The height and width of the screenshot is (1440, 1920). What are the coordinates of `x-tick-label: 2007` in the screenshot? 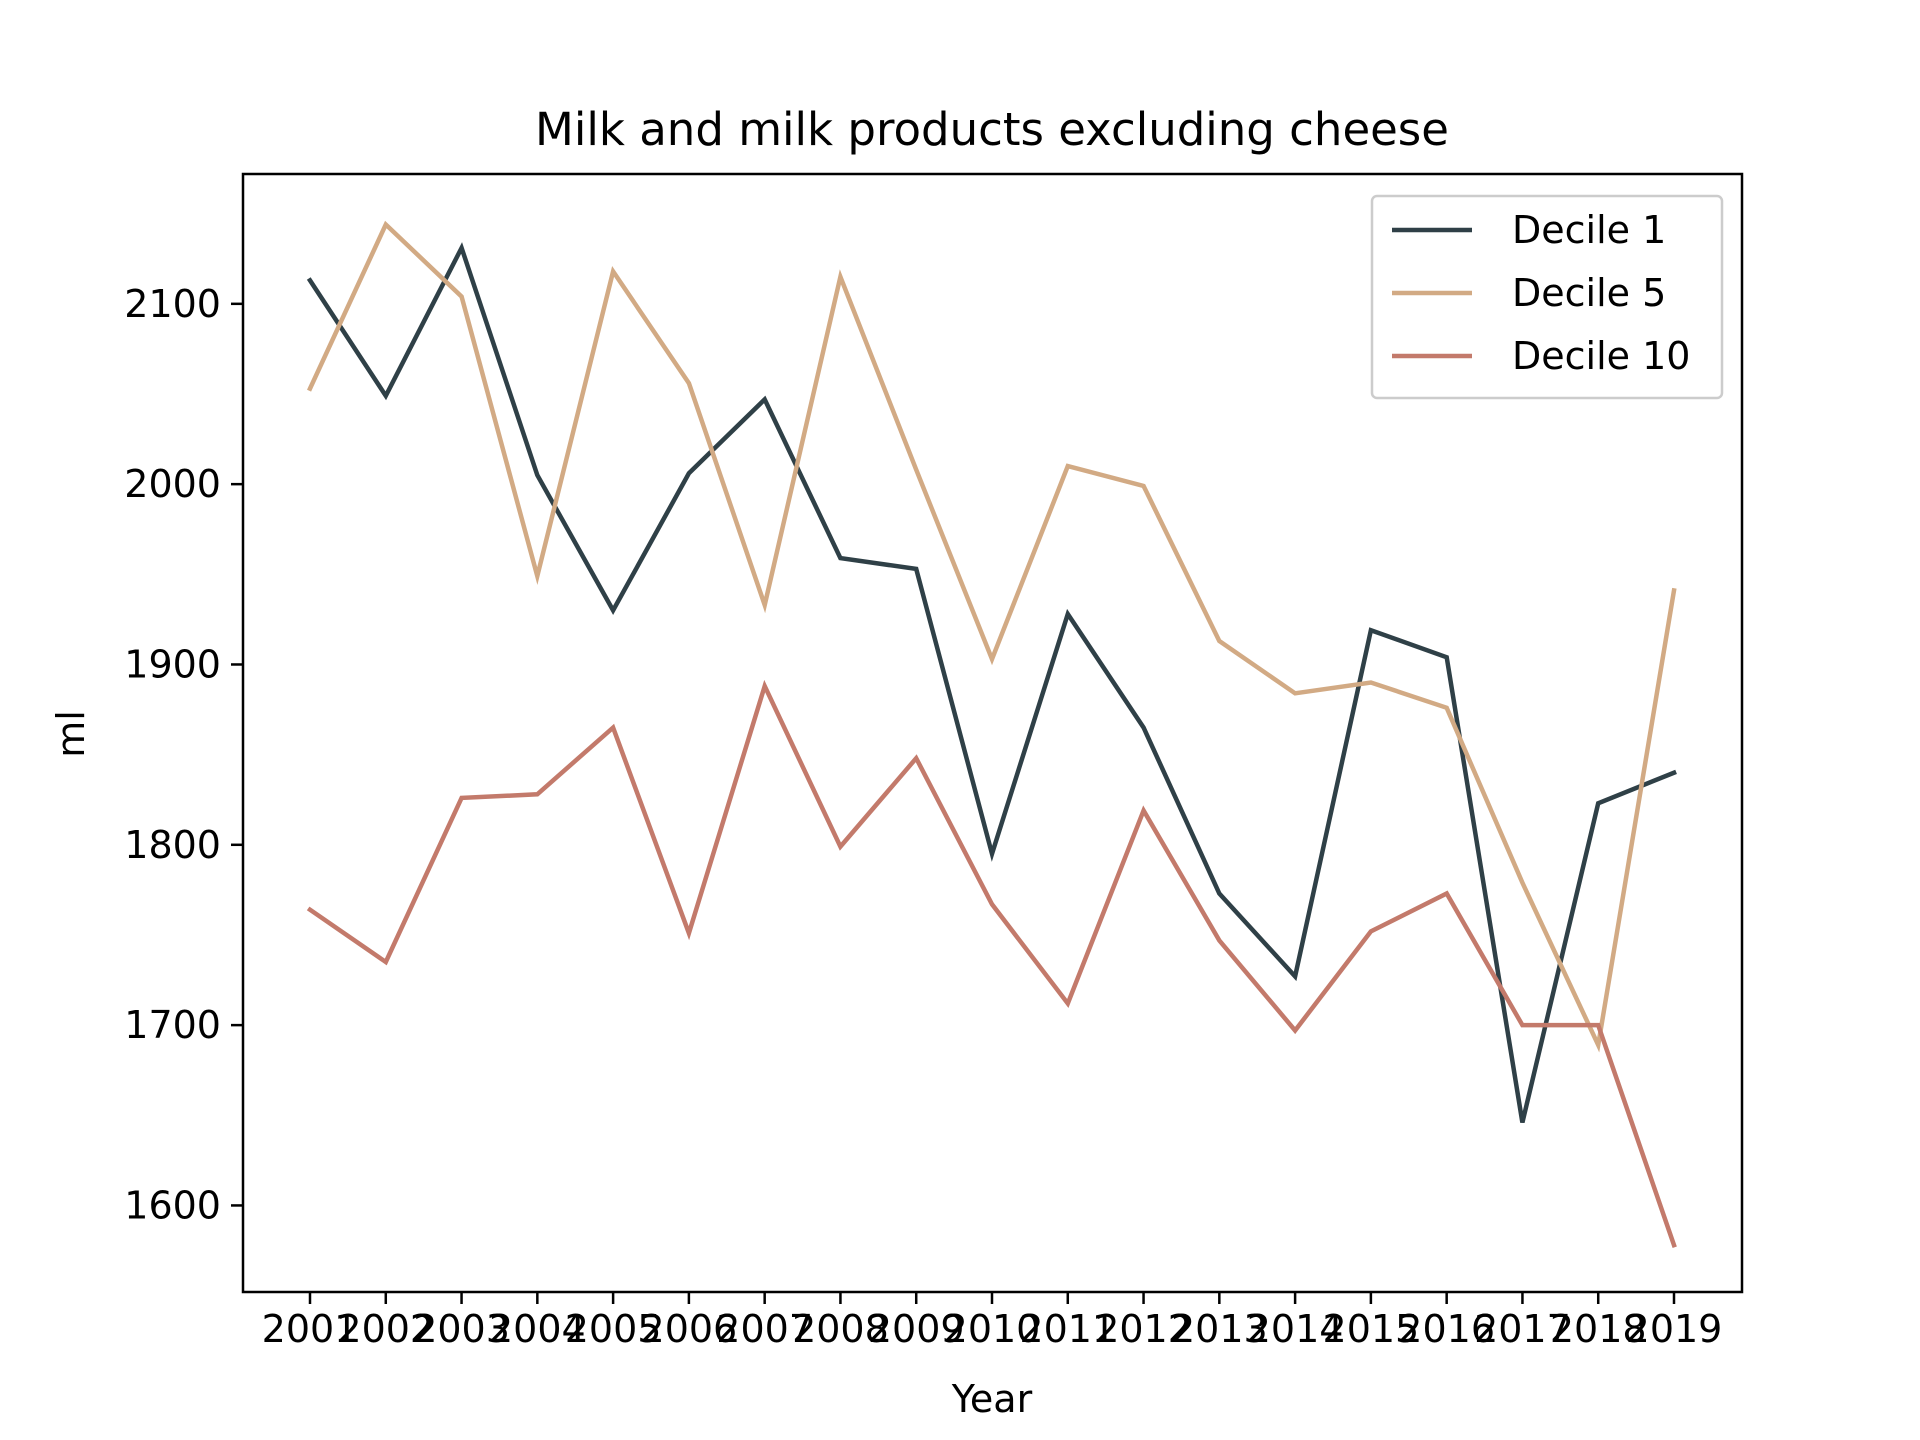 It's located at (764, 1329).